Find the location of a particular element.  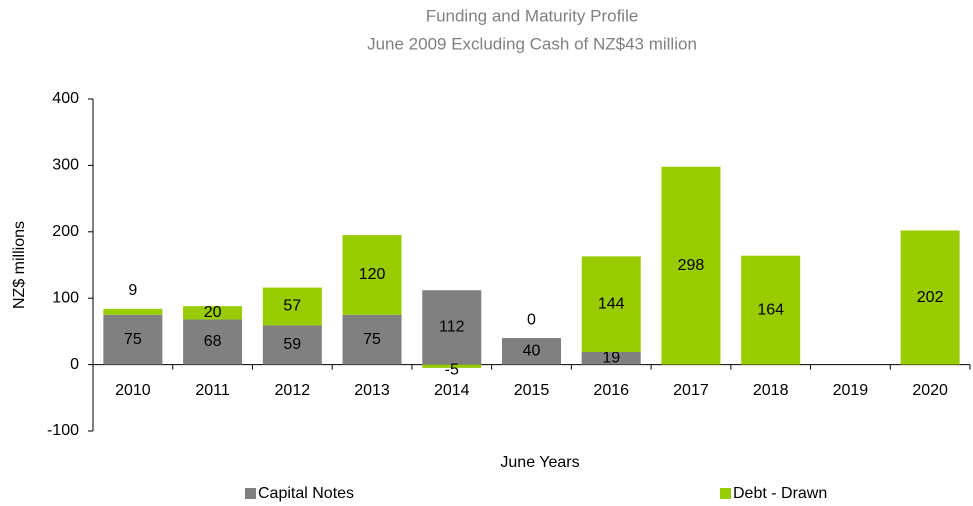

data-label: 20 is located at coordinates (213, 312).